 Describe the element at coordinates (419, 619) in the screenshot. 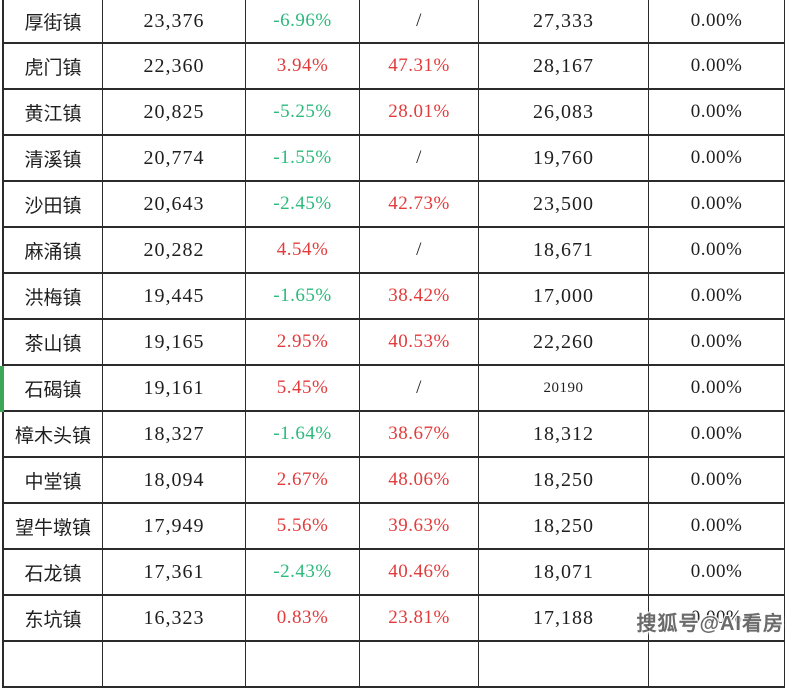

I see `yoy-change-cell: 23.81%` at that location.